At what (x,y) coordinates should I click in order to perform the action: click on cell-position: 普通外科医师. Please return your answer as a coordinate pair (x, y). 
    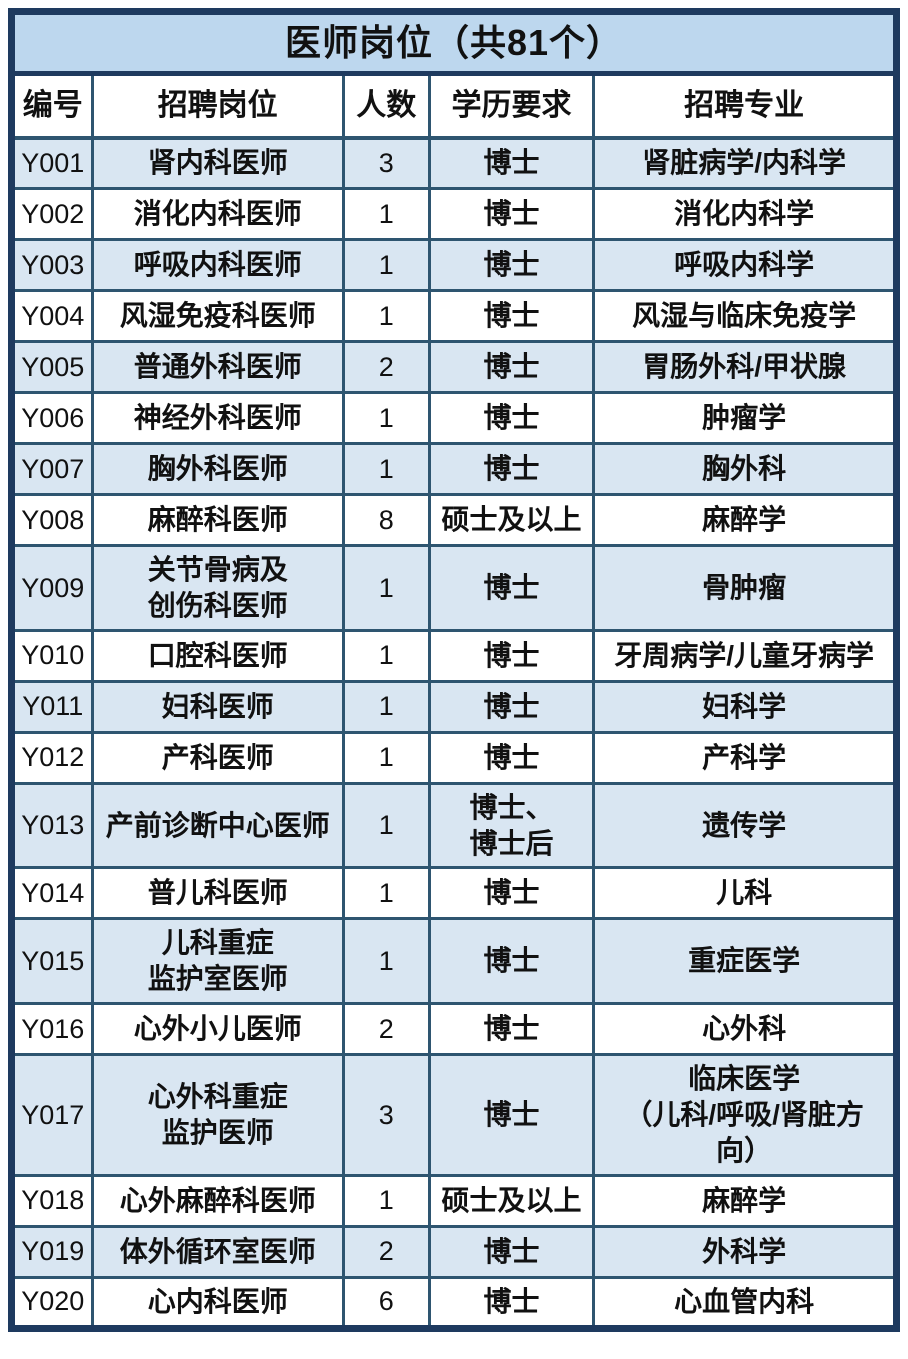
    Looking at the image, I should click on (217, 367).